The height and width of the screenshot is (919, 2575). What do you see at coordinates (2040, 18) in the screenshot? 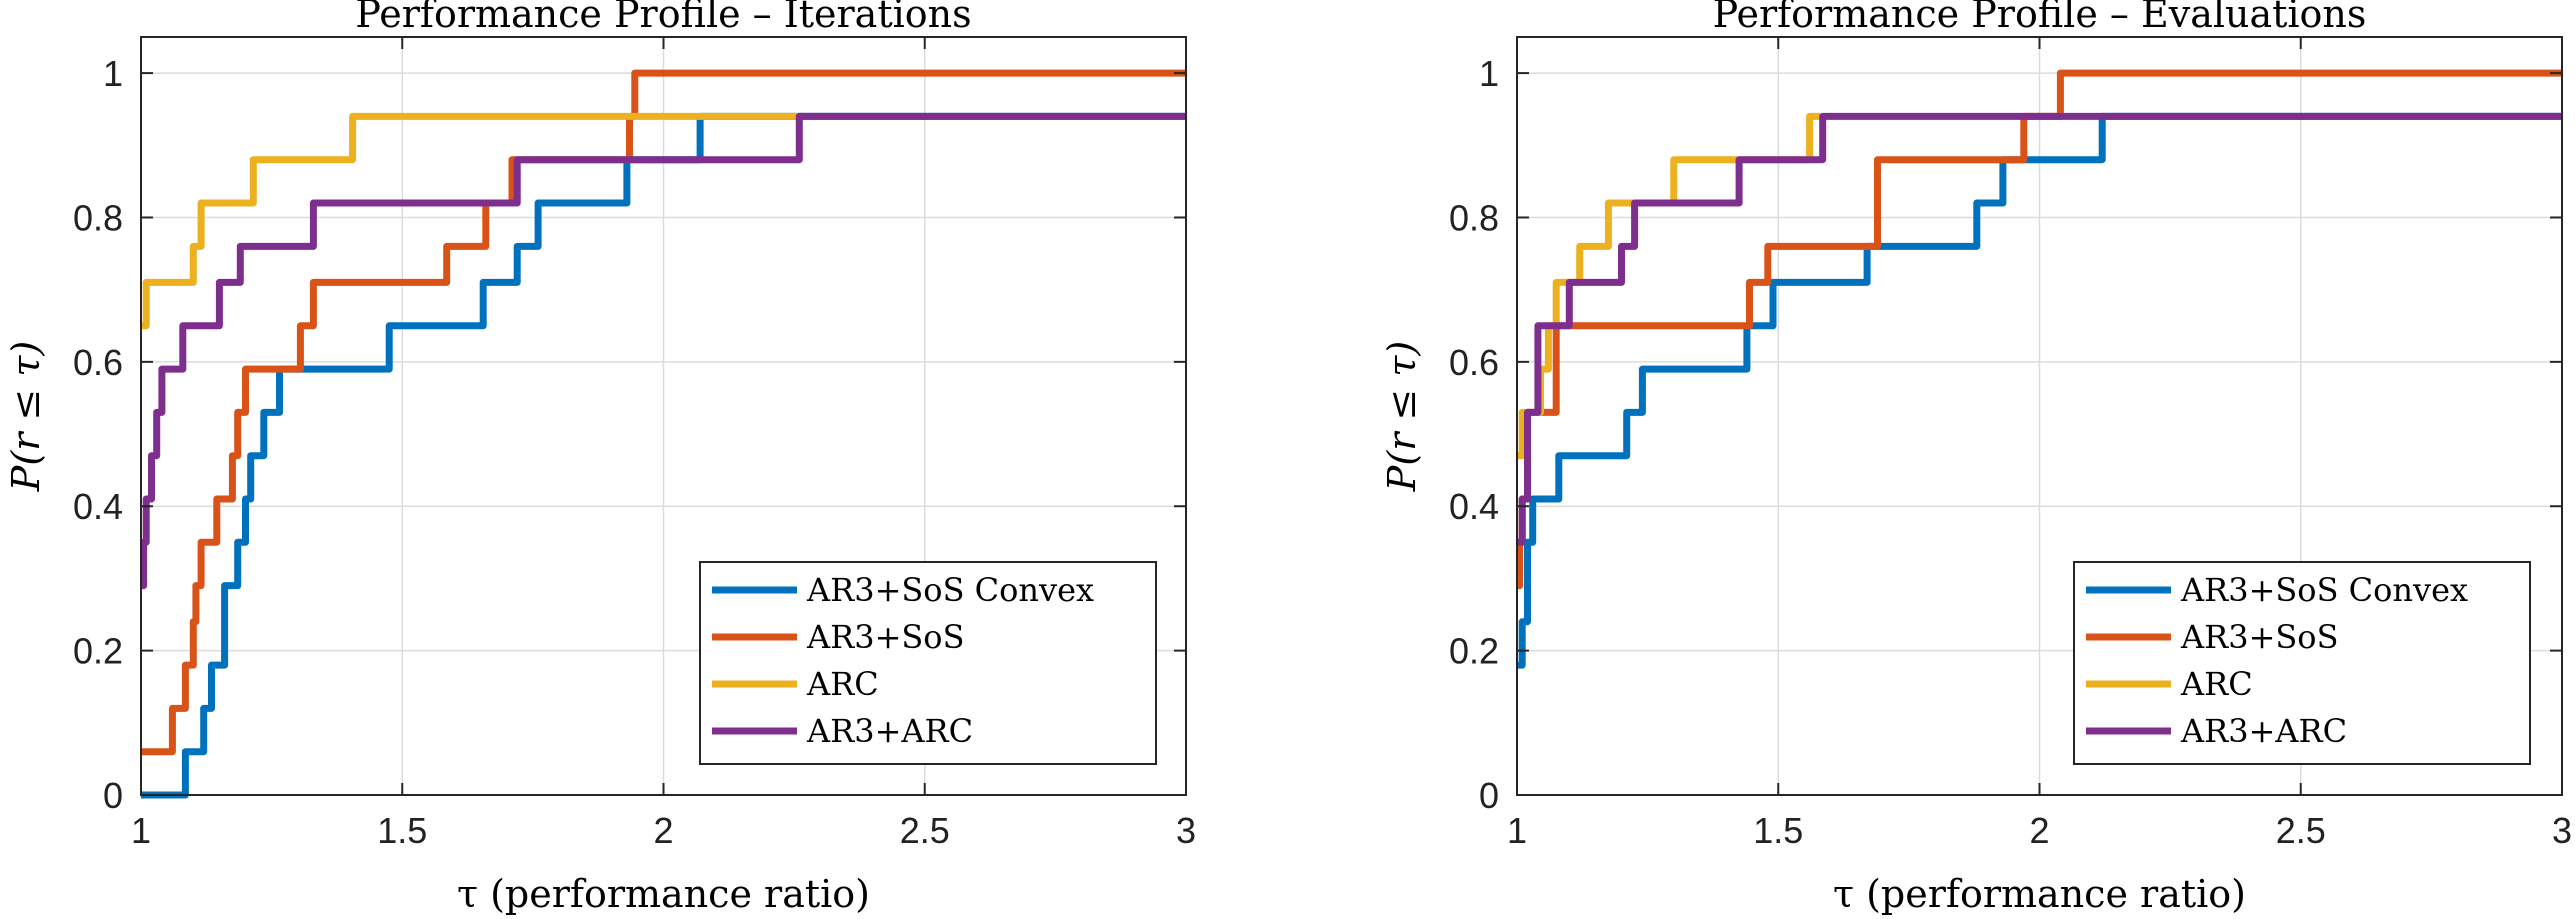
I see `chart-title: Performance Profile – Evaluations` at bounding box center [2040, 18].